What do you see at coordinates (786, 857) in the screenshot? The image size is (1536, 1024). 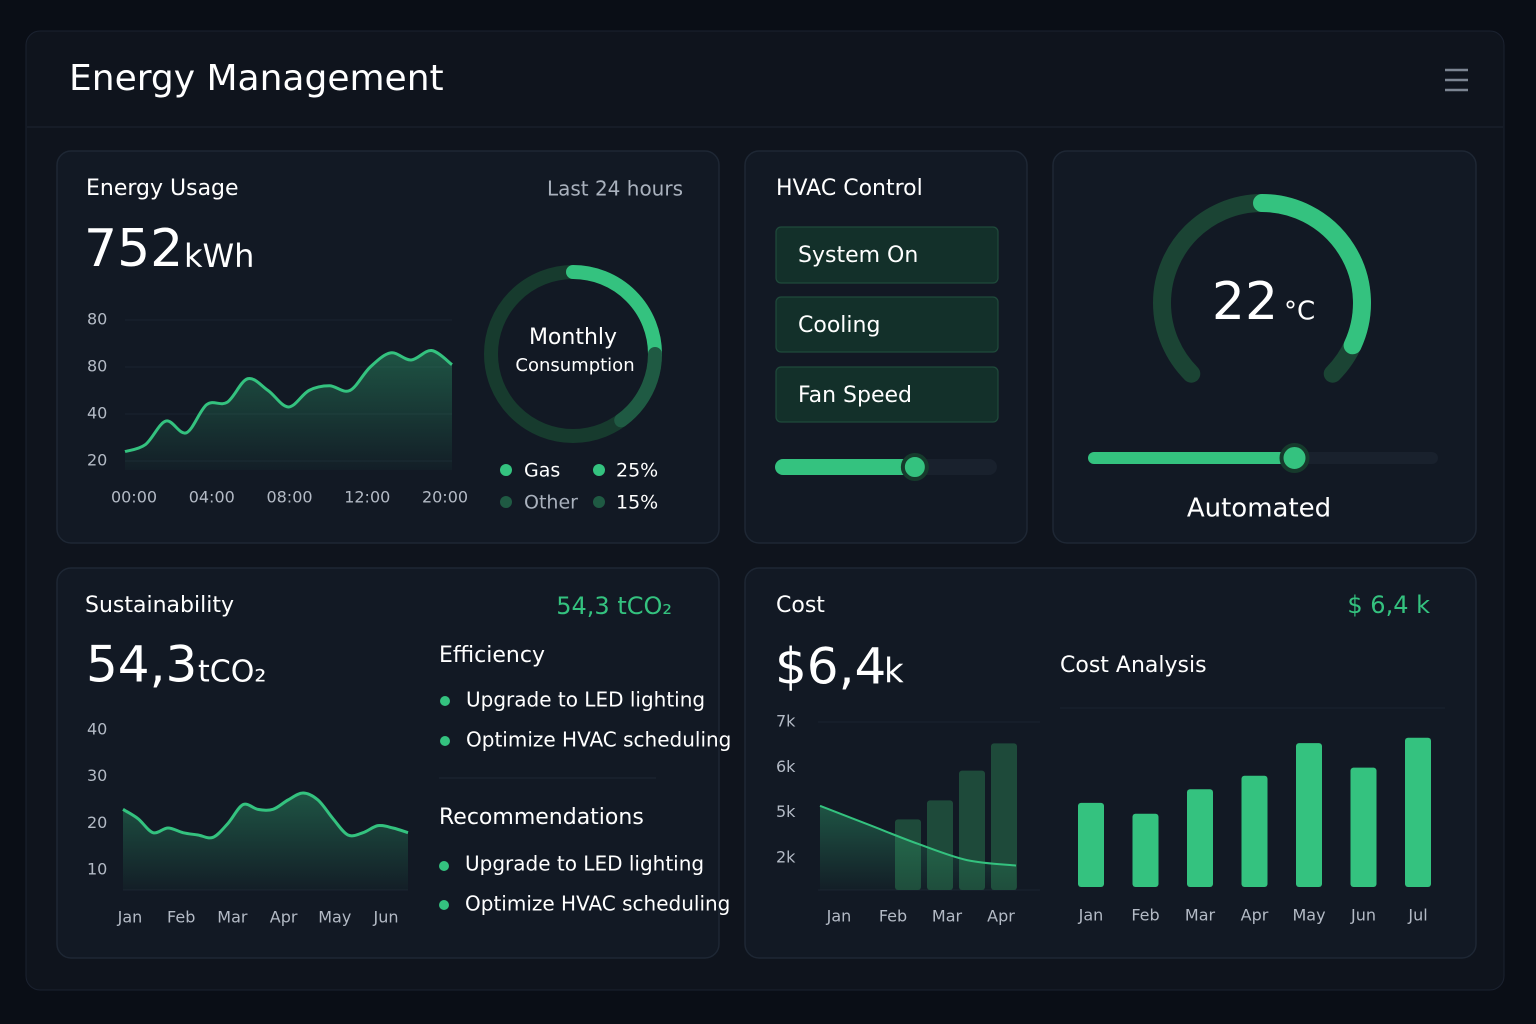 I see `y-tick-label: 2k` at bounding box center [786, 857].